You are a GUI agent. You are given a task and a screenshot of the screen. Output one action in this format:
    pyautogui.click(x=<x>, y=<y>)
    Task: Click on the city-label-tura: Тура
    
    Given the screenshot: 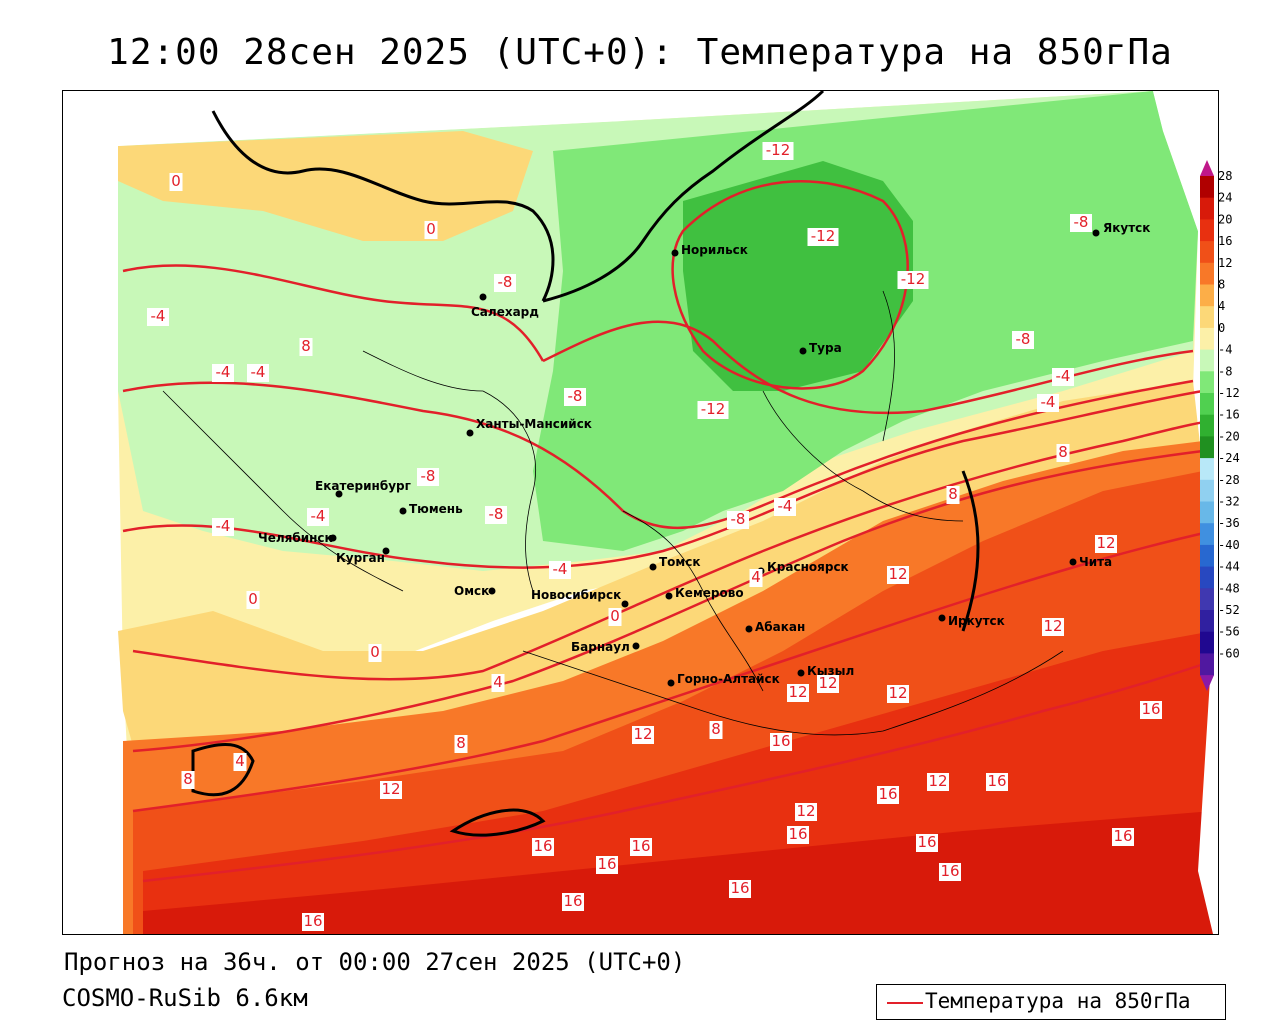 What is the action you would take?
    pyautogui.click(x=825, y=348)
    